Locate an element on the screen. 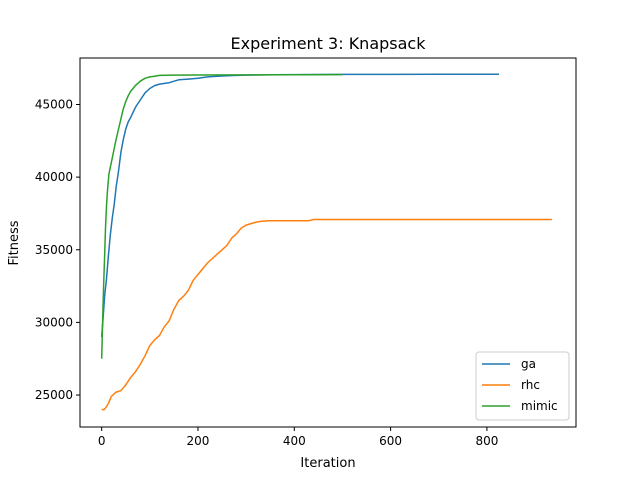 The width and height of the screenshot is (640, 480). chart-title: Experiment 3: Knapsack is located at coordinates (329, 43).